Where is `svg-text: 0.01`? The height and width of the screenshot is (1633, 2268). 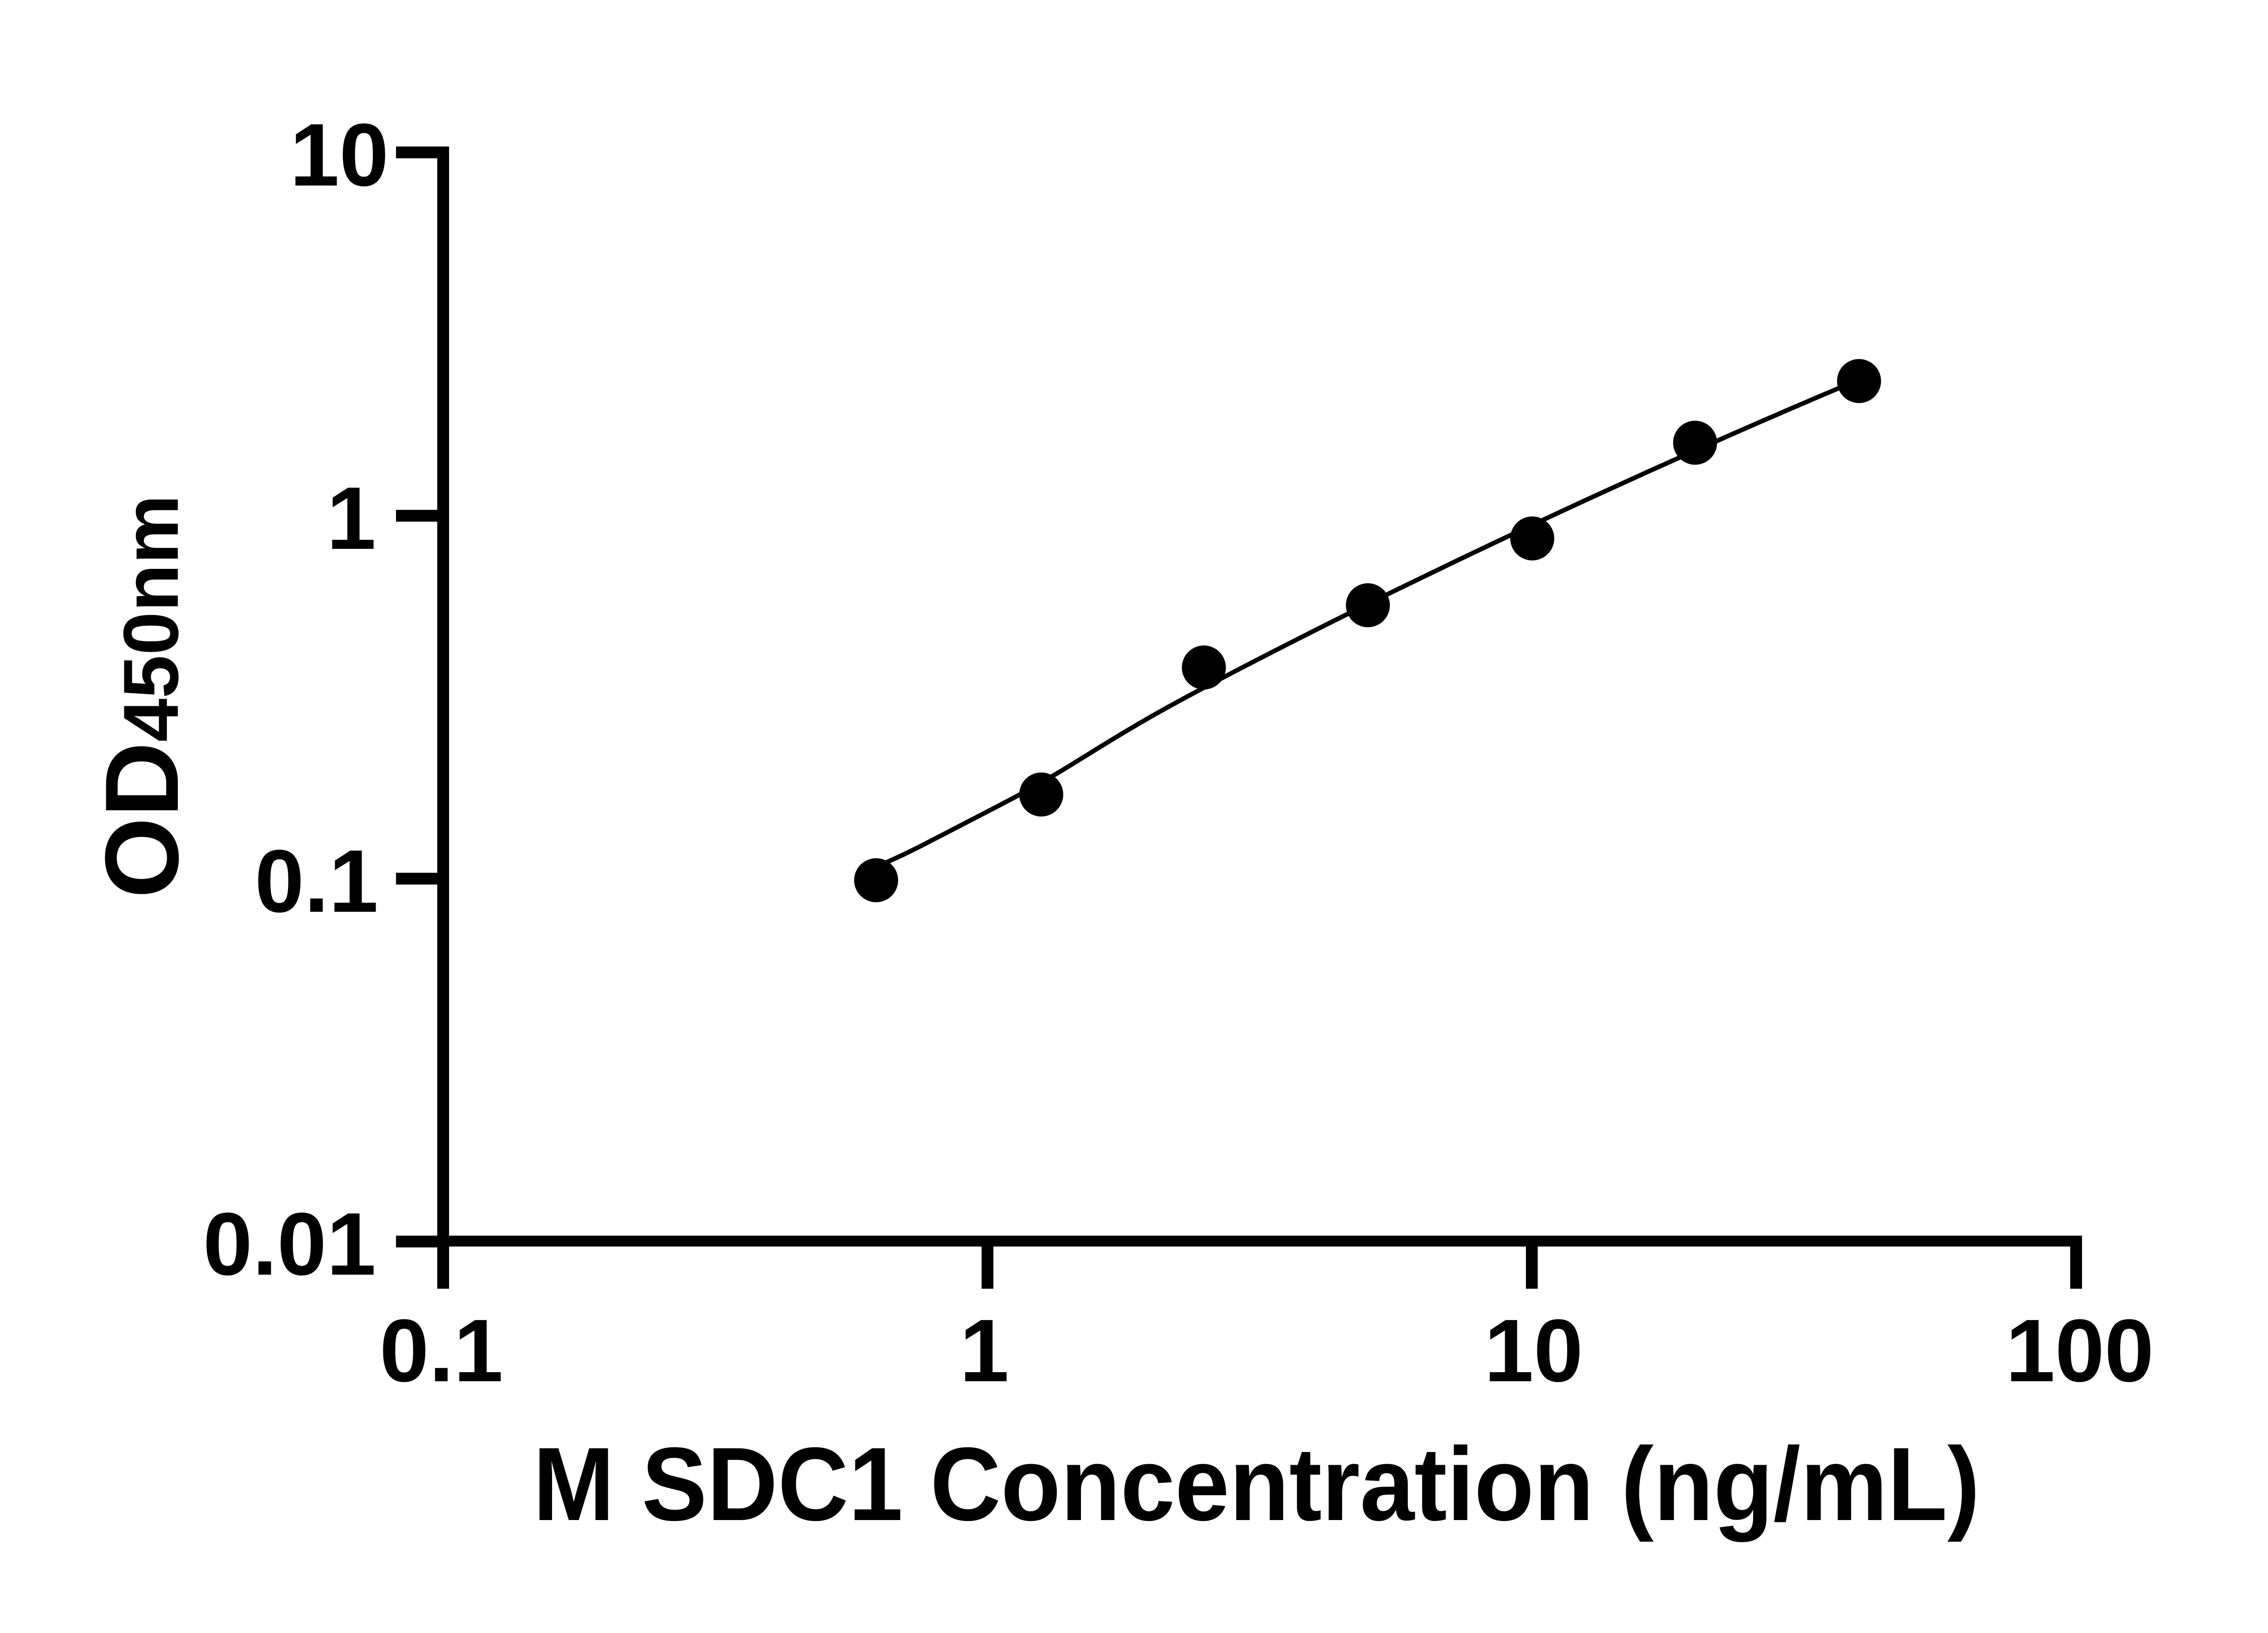 svg-text: 0.01 is located at coordinates (290, 1244).